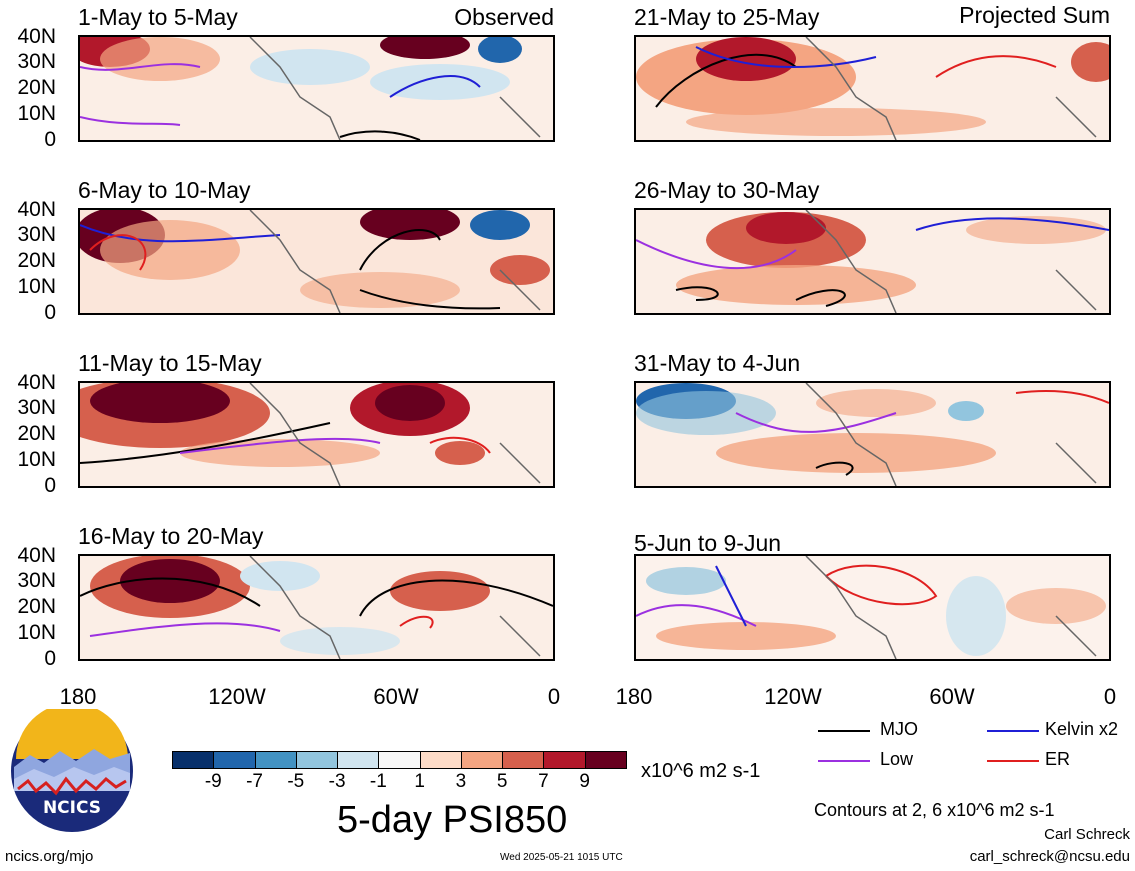  Describe the element at coordinates (72, 808) in the screenshot. I see `logo-text: NCICS` at that location.